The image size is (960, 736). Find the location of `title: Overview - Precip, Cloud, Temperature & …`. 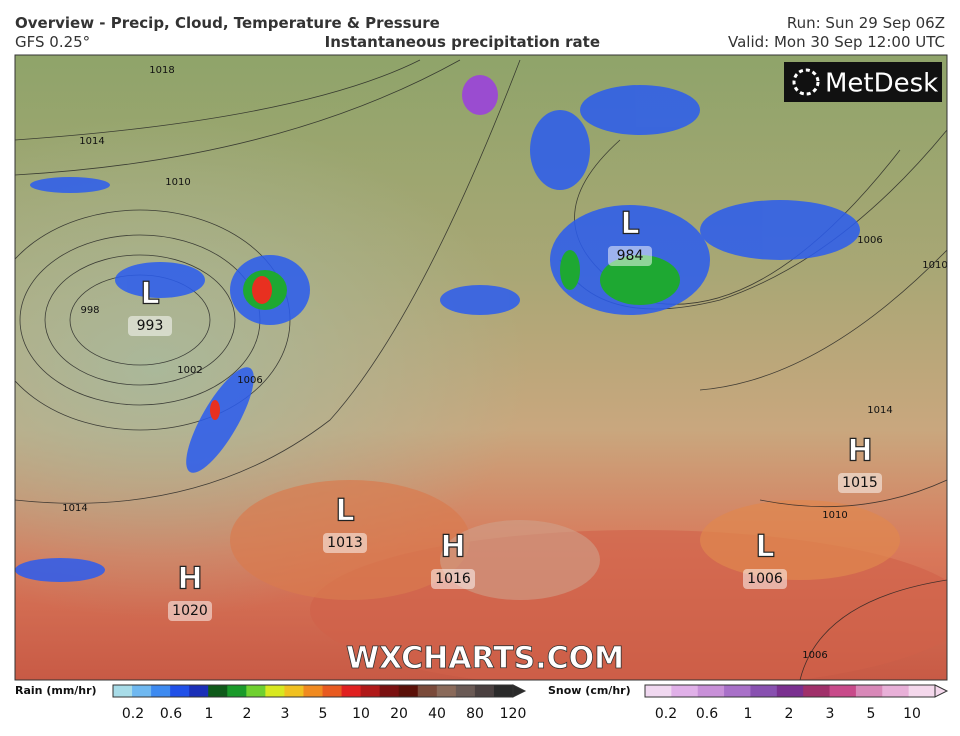

title: Overview - Precip, Cloud, Temperature & … is located at coordinates (227, 23).